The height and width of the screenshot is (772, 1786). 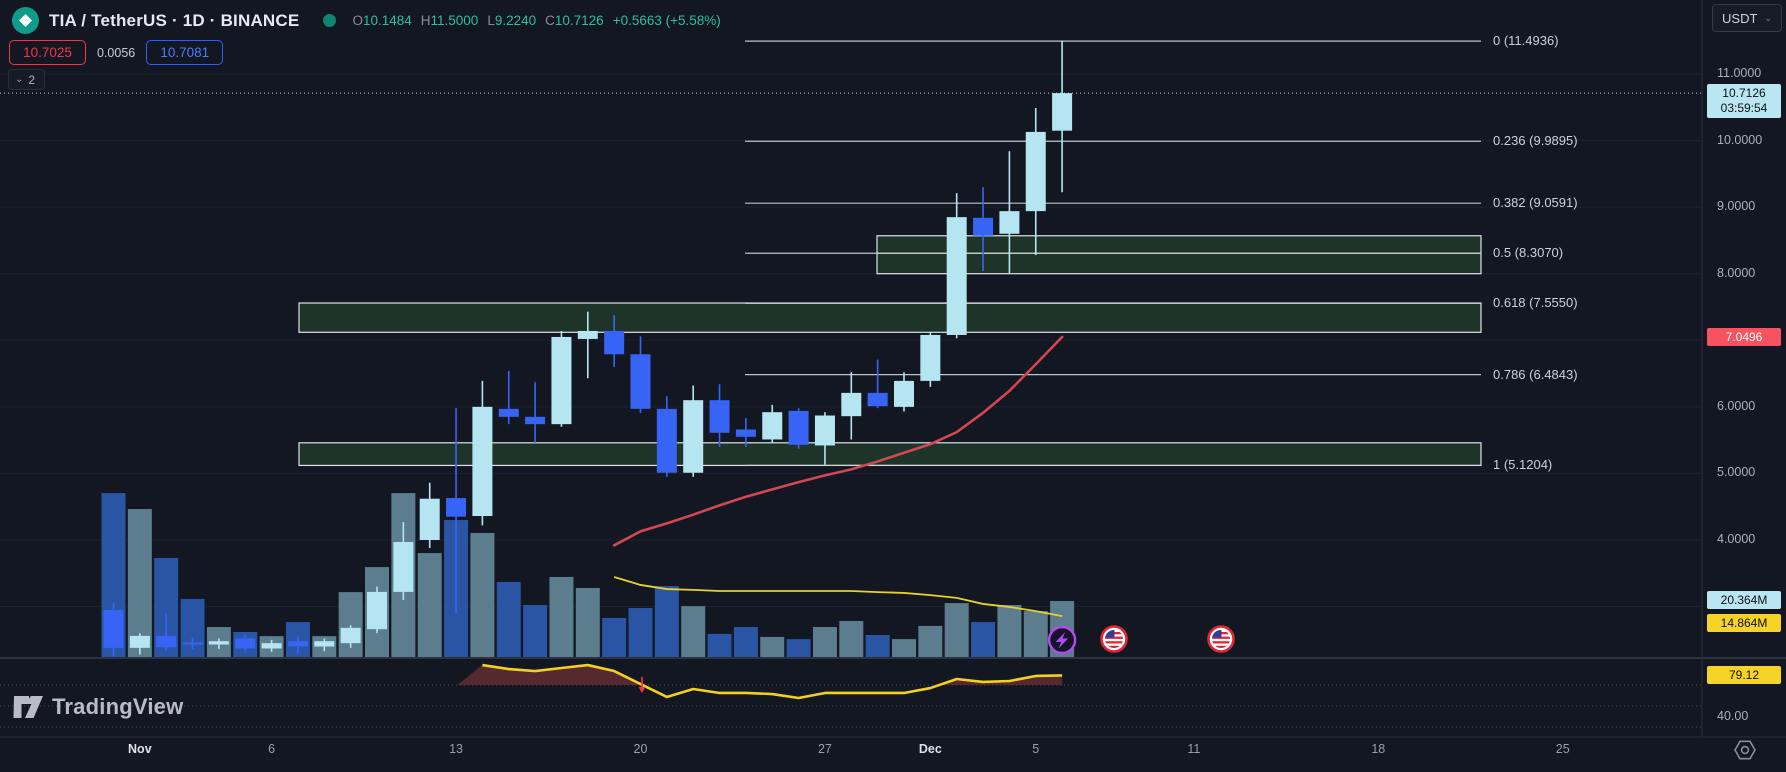 What do you see at coordinates (185, 52) in the screenshot?
I see `buy-ask-button: 10.7081` at bounding box center [185, 52].